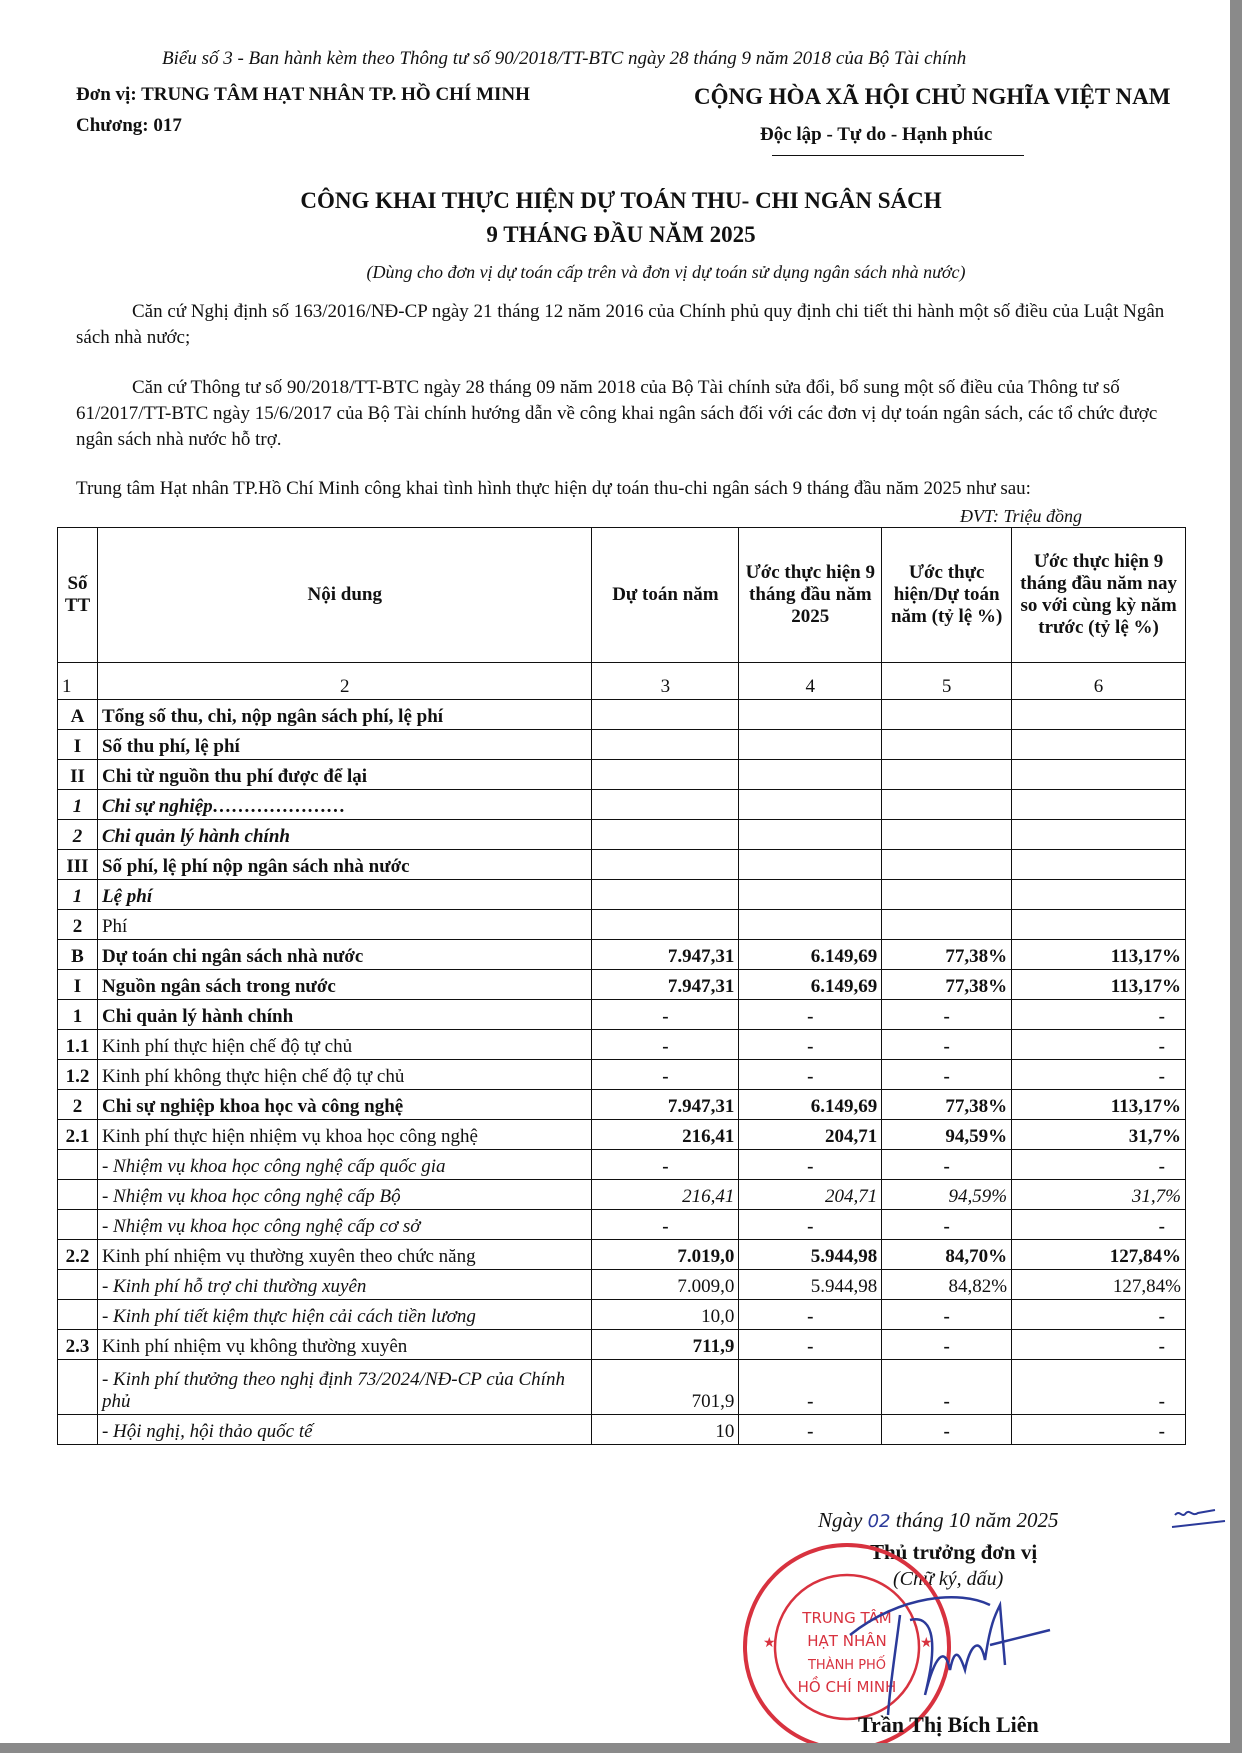 The image size is (1242, 1753). What do you see at coordinates (77, 1074) in the screenshot?
I see `row-stt: 1.2` at bounding box center [77, 1074].